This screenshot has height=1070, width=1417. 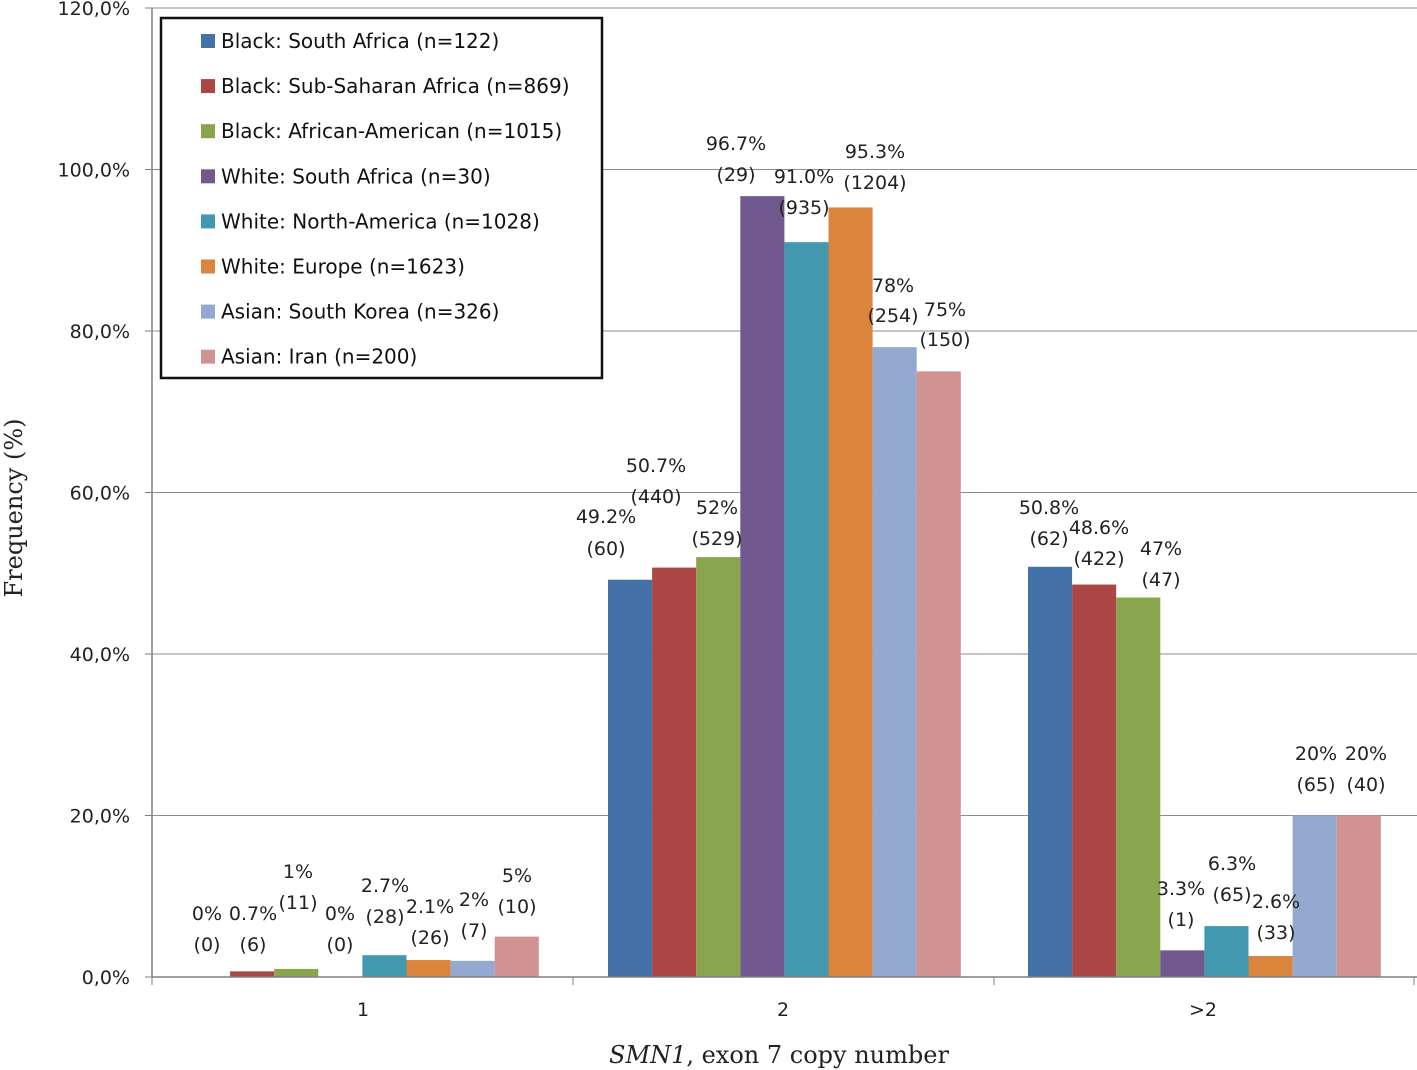 I want to click on data-label-count: (422), so click(x=1098, y=559).